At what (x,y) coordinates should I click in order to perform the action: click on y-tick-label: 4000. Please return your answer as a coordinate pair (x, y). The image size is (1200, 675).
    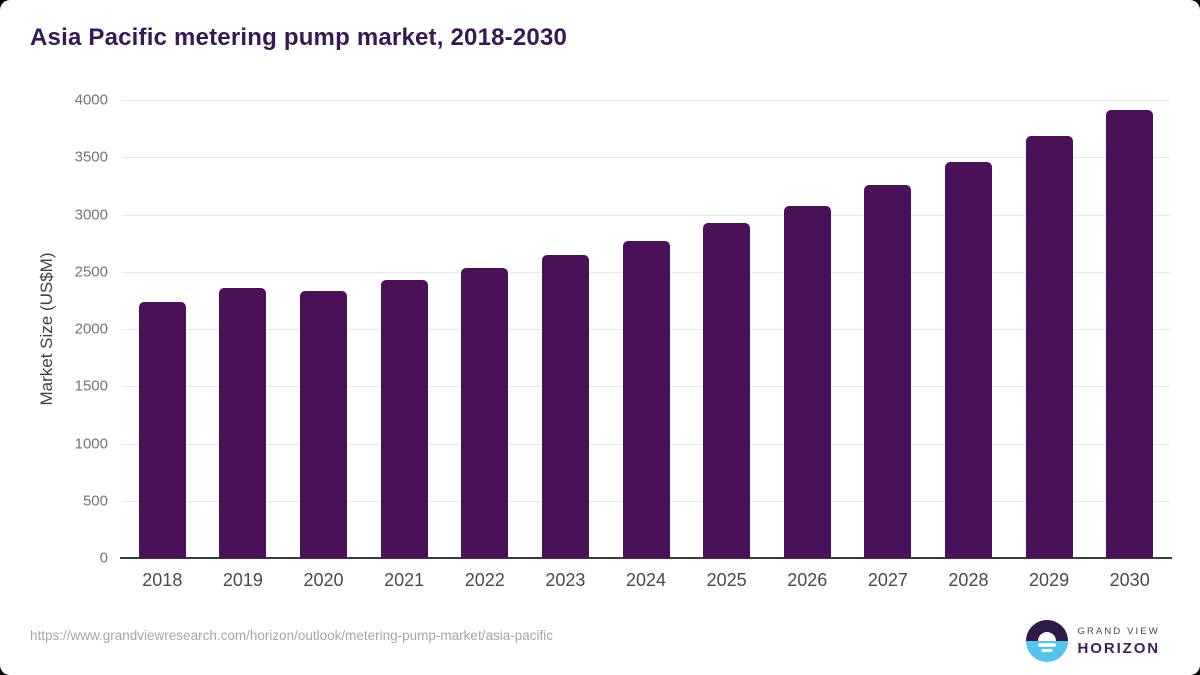
    Looking at the image, I should click on (91, 100).